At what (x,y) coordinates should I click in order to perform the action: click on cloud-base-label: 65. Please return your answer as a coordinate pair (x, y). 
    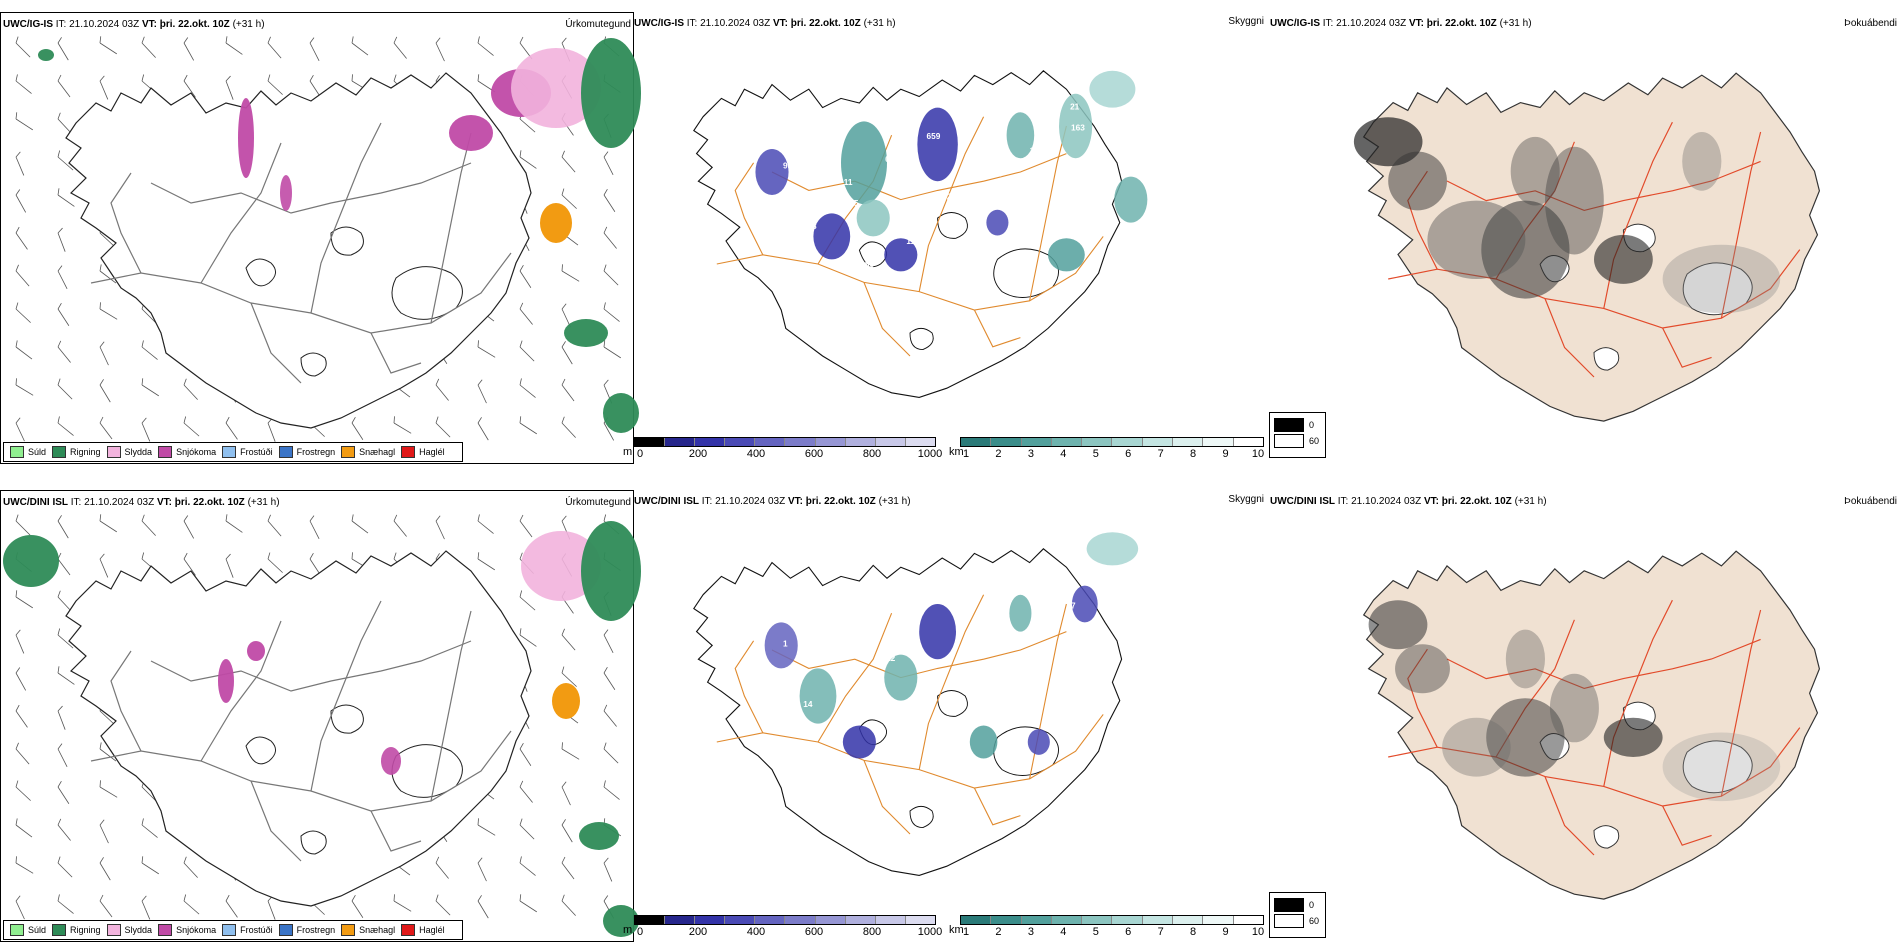
    Looking at the image, I should click on (1014, 255).